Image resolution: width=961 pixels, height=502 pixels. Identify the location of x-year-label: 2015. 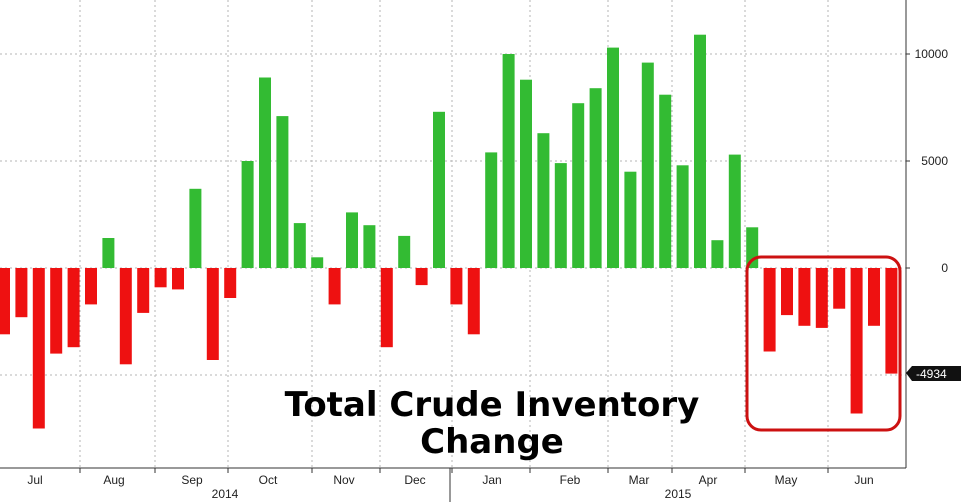
(678, 494).